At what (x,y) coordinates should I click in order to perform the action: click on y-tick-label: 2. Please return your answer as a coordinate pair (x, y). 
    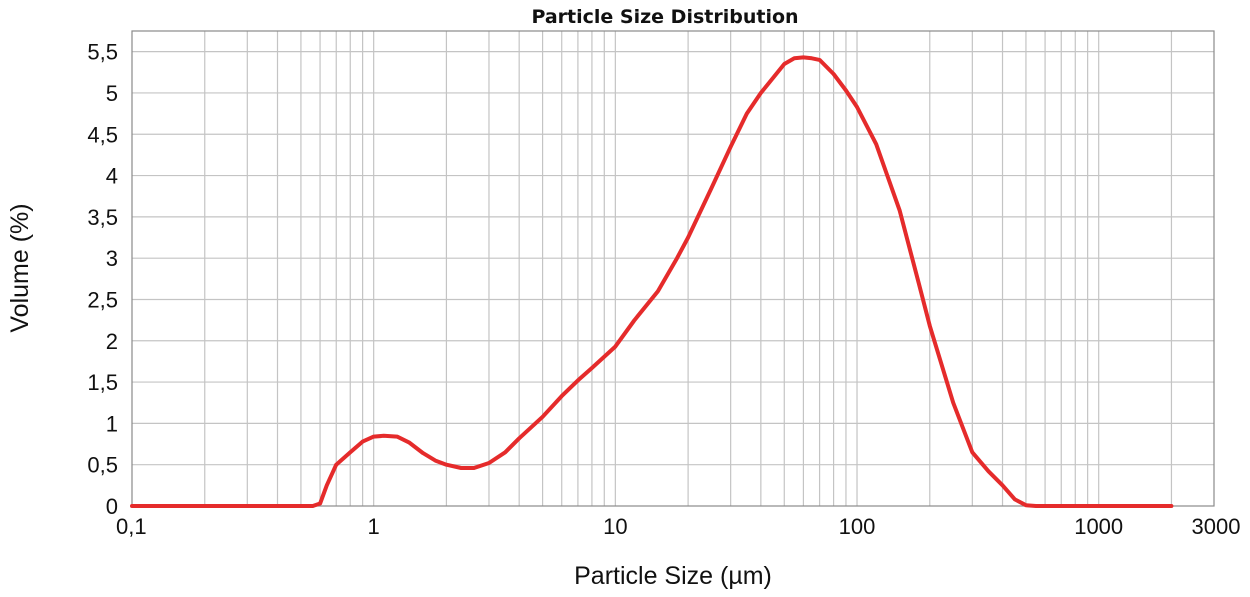
    Looking at the image, I should click on (112, 341).